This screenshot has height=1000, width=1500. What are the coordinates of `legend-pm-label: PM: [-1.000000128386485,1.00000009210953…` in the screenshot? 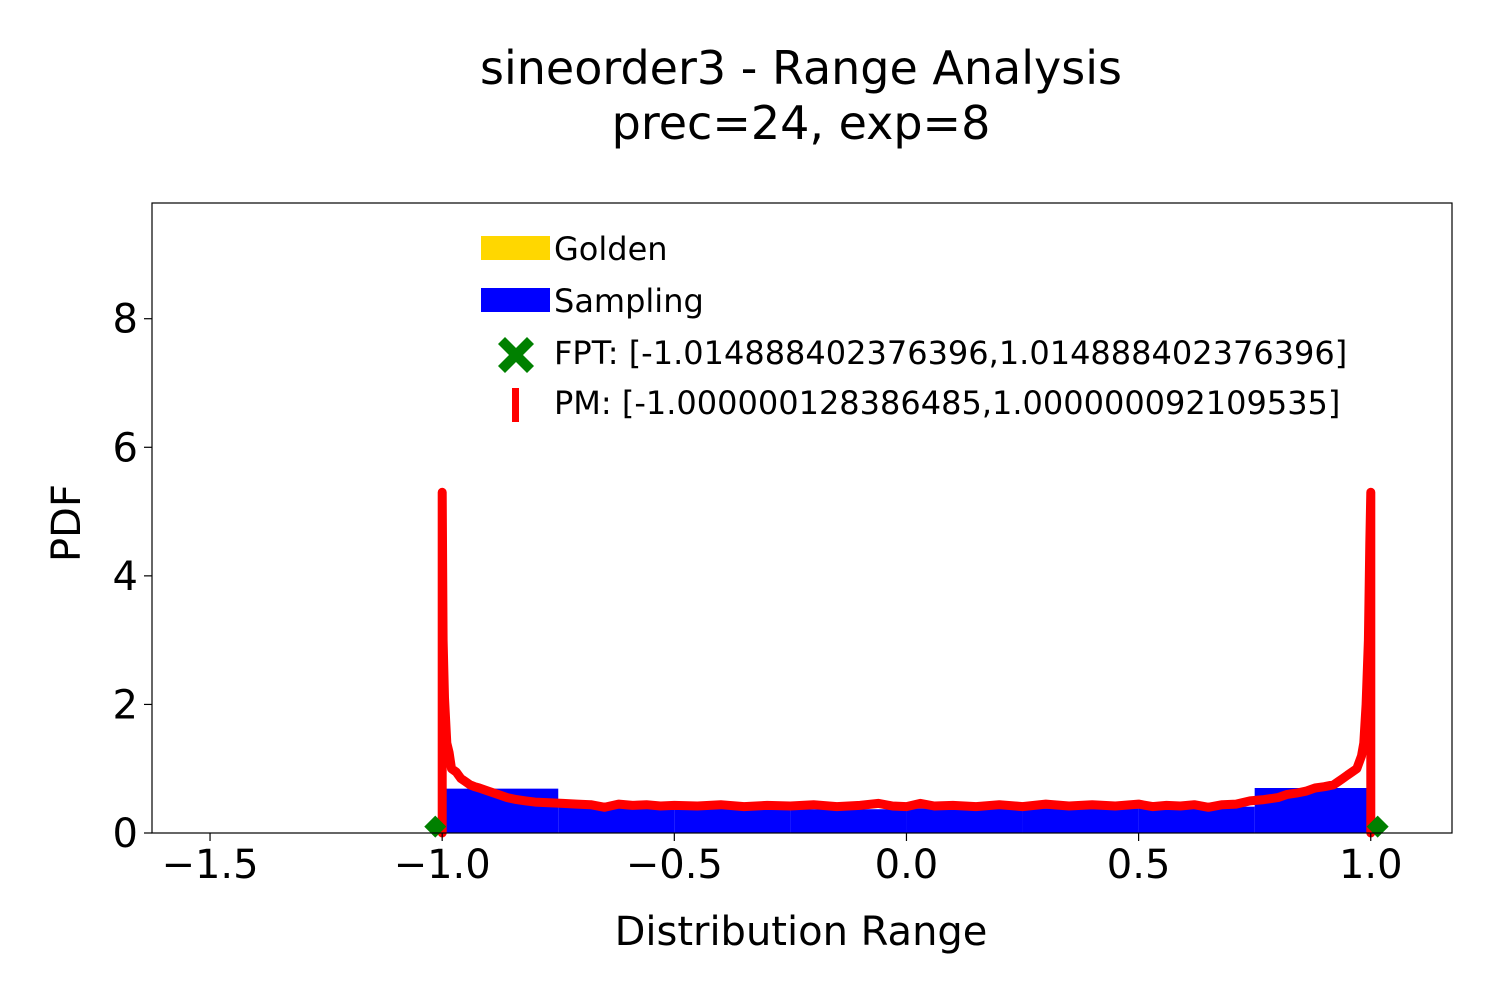 It's located at (947, 403).